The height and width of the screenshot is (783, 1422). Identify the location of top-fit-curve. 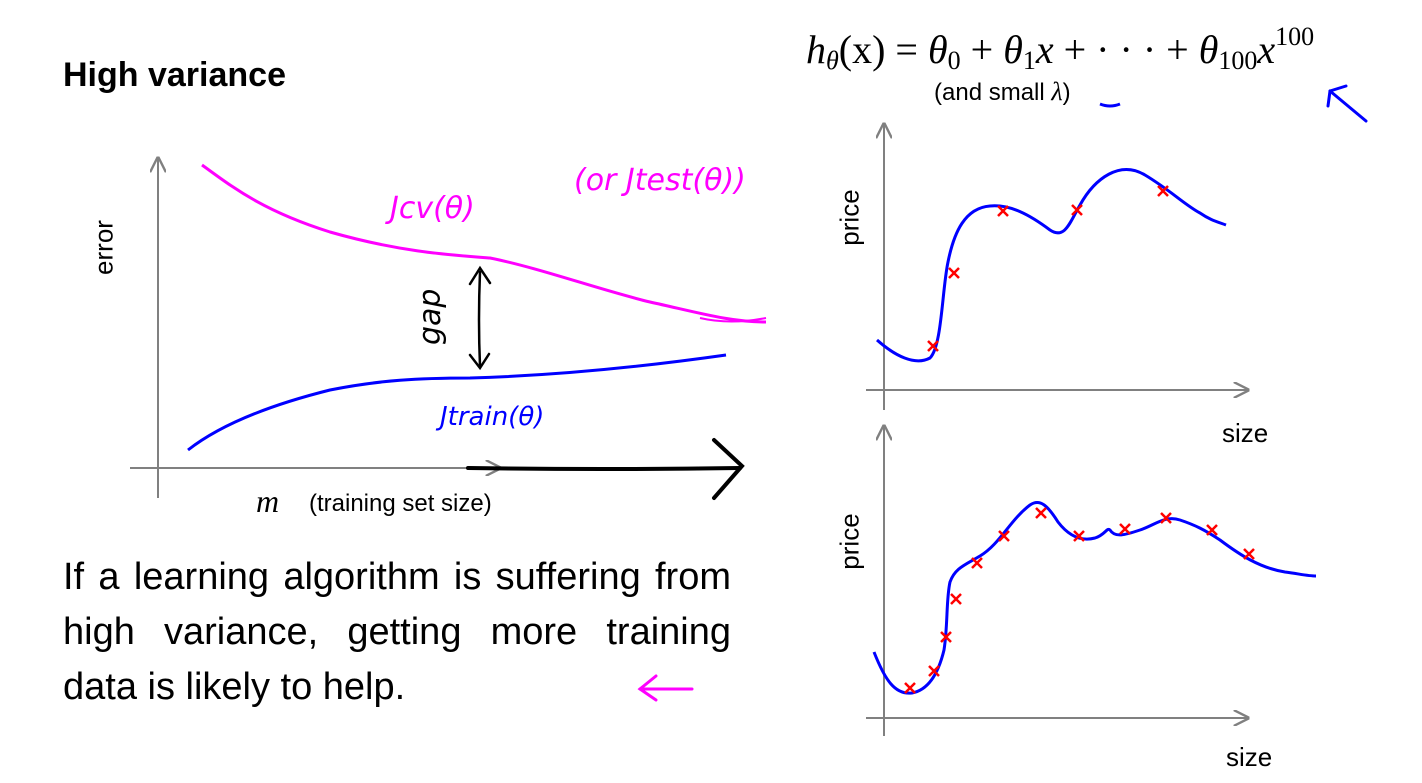
(1051, 265).